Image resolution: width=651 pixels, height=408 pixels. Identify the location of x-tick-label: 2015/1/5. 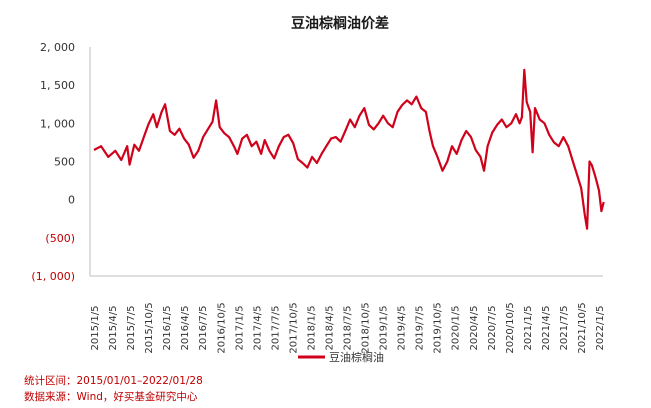
(95, 328).